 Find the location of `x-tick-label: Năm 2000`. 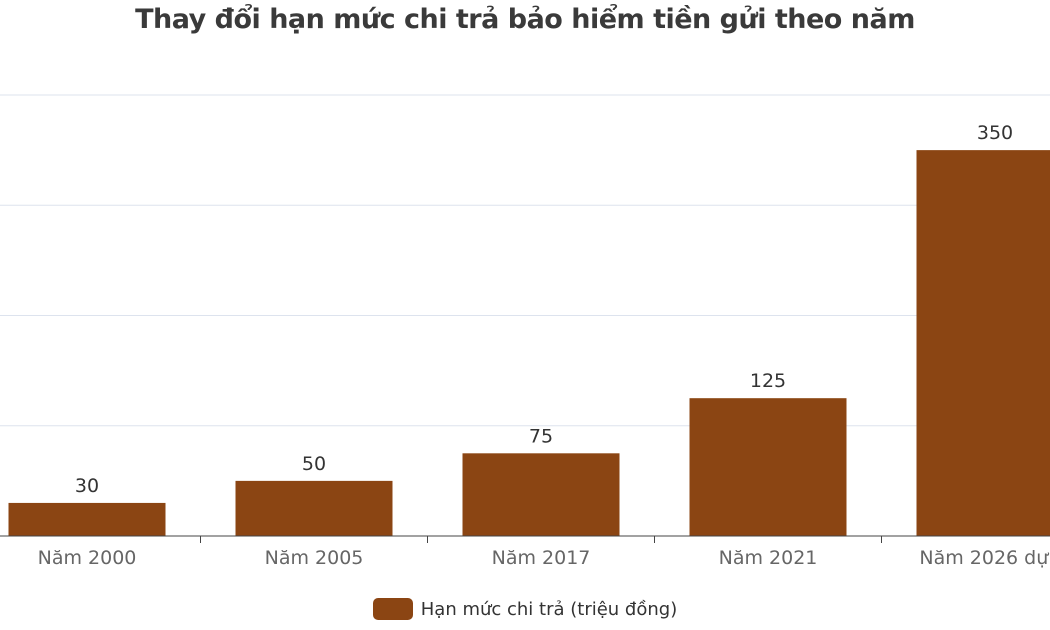

x-tick-label: Năm 2000 is located at coordinates (87, 558).